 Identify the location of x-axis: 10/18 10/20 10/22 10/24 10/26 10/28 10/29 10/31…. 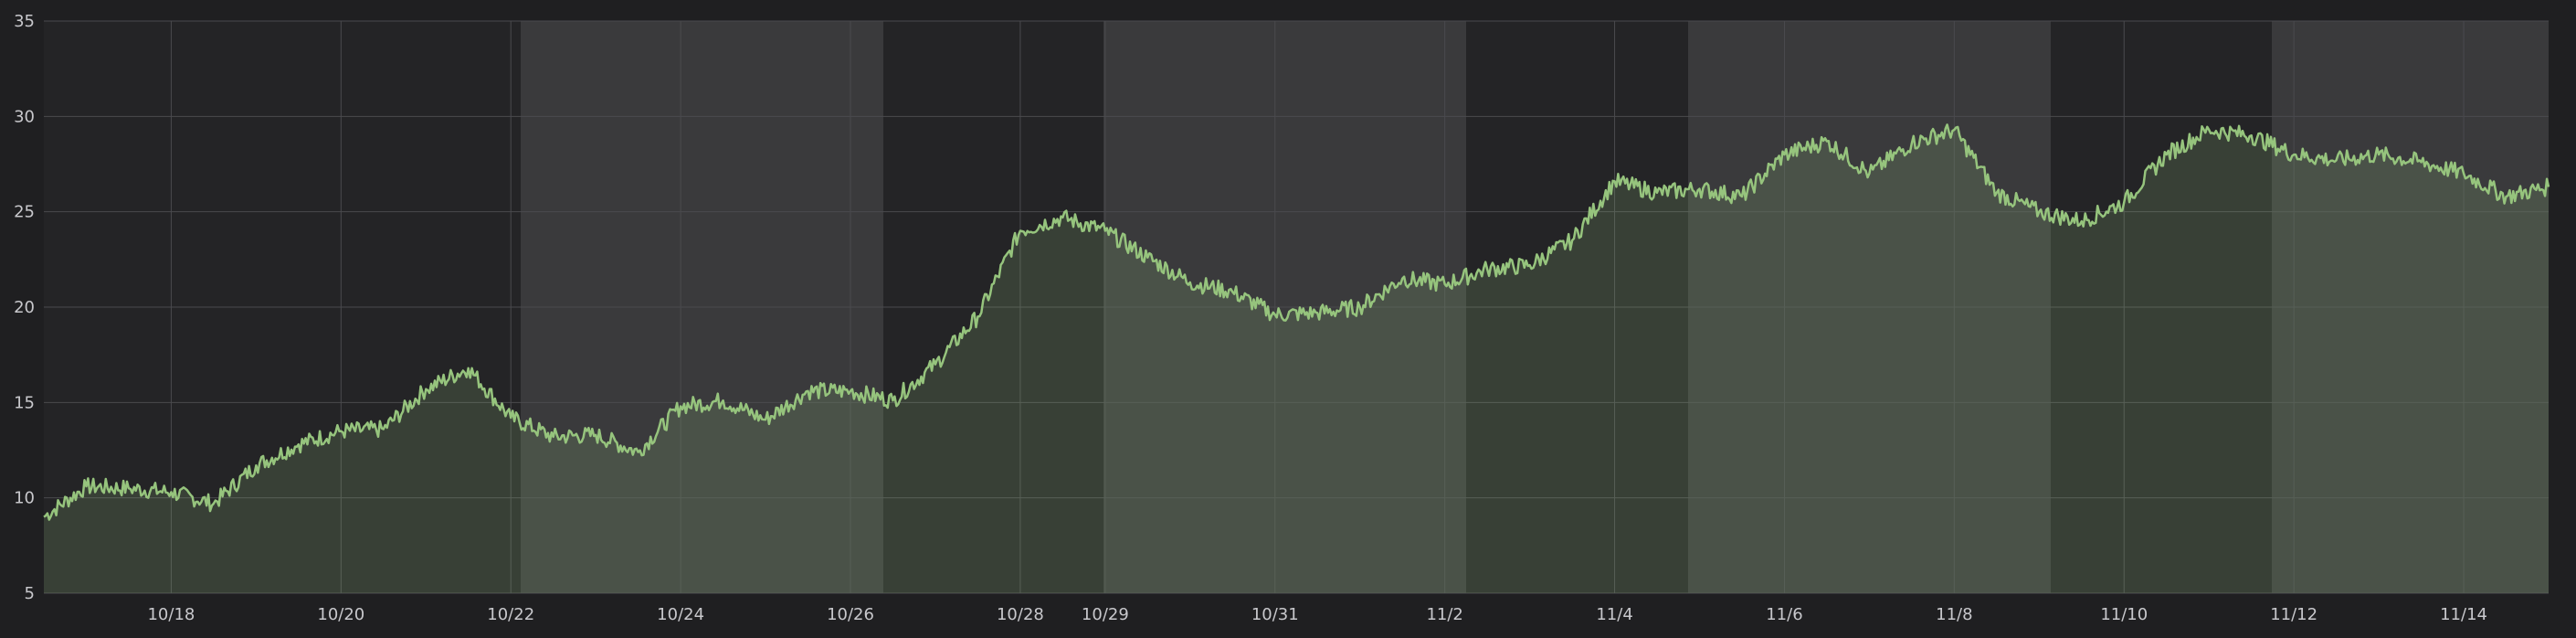
(1317, 614).